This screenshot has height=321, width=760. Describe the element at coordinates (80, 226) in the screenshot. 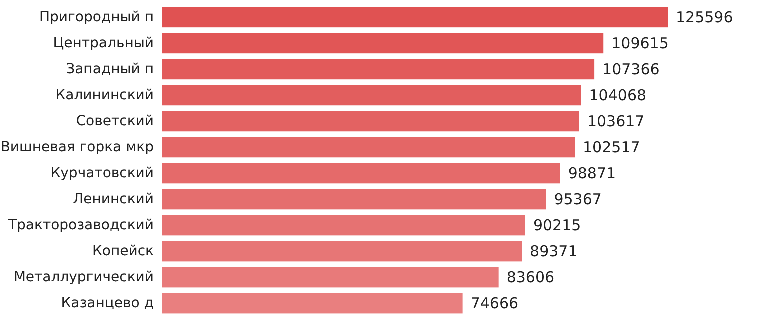

I see `y-tick-label: Тракторозаводский` at that location.